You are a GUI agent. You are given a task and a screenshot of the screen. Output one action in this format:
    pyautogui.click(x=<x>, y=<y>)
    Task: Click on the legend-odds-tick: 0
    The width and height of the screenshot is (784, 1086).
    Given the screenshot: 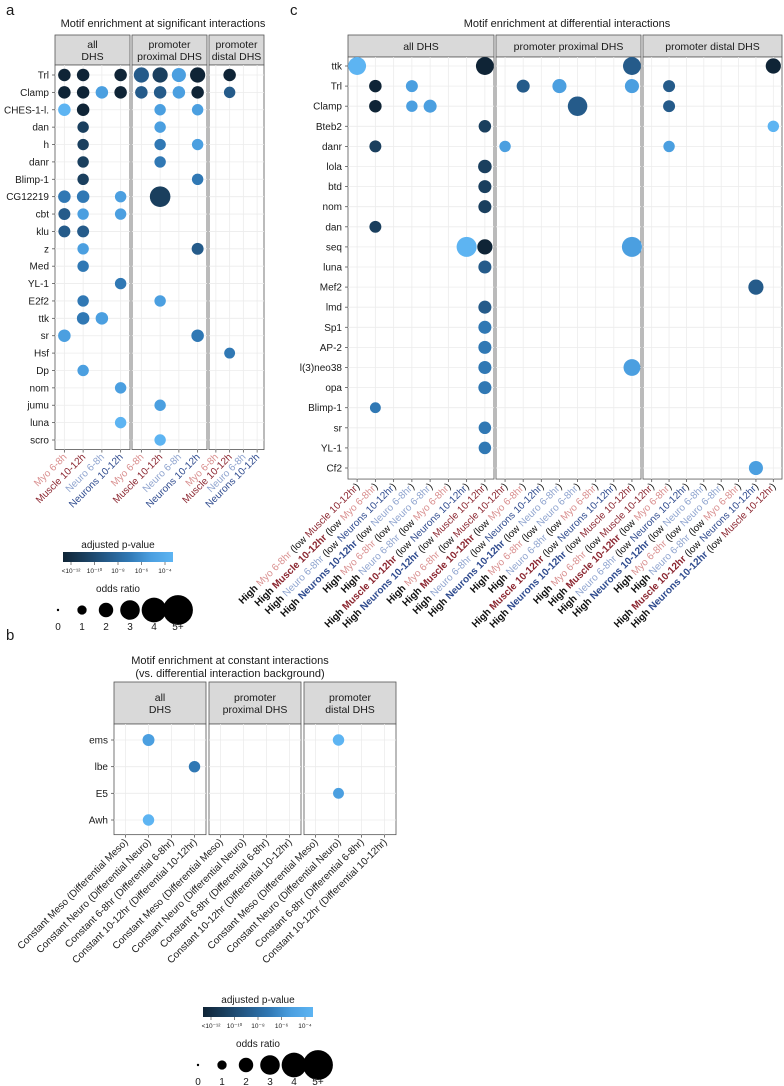 What is the action you would take?
    pyautogui.click(x=58, y=627)
    